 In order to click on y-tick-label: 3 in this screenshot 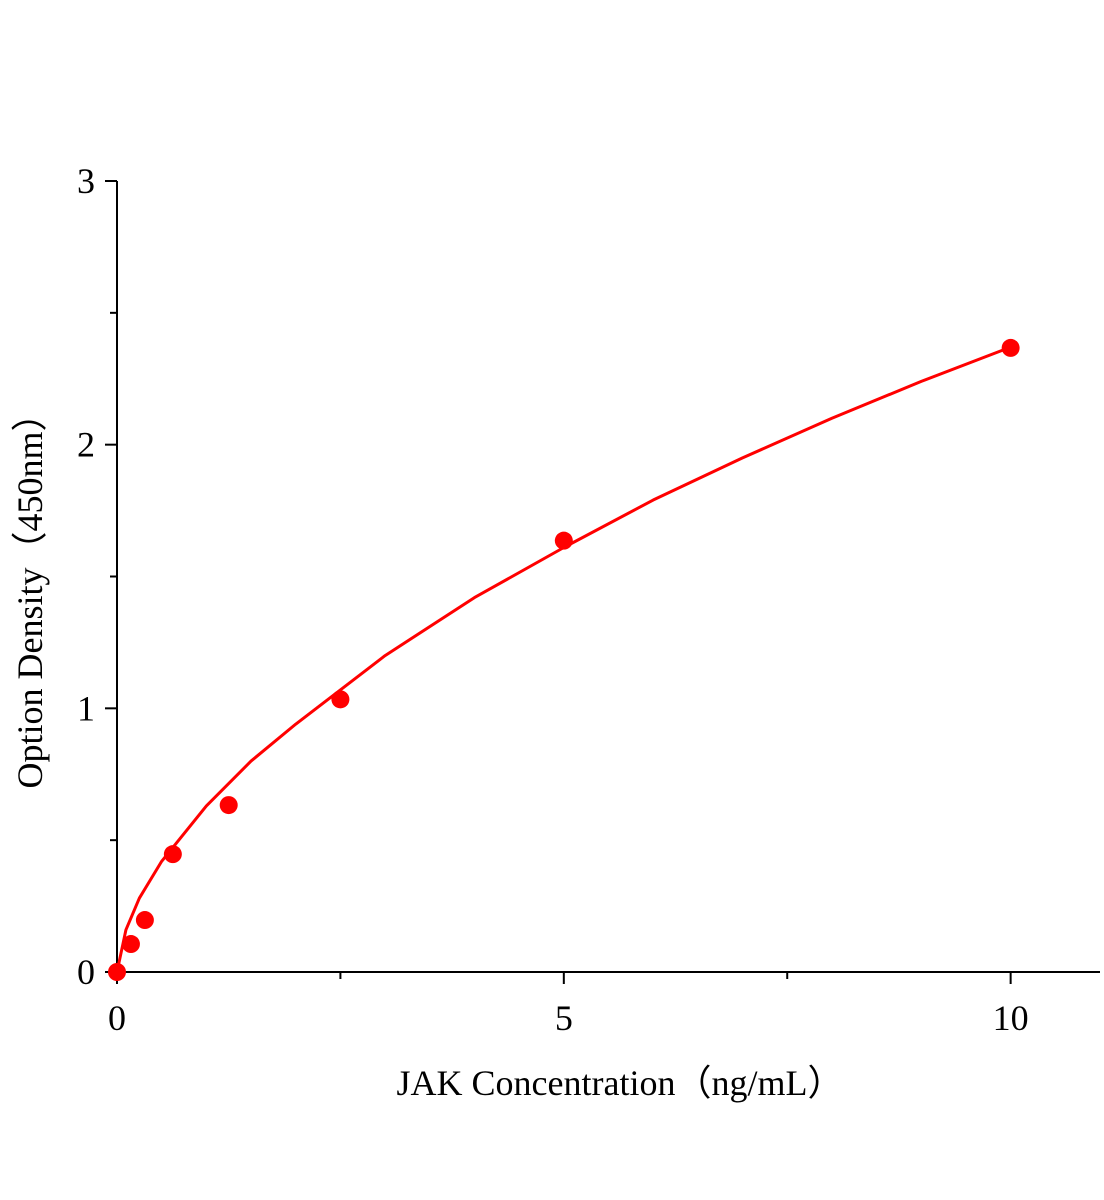, I will do `click(86, 181)`.